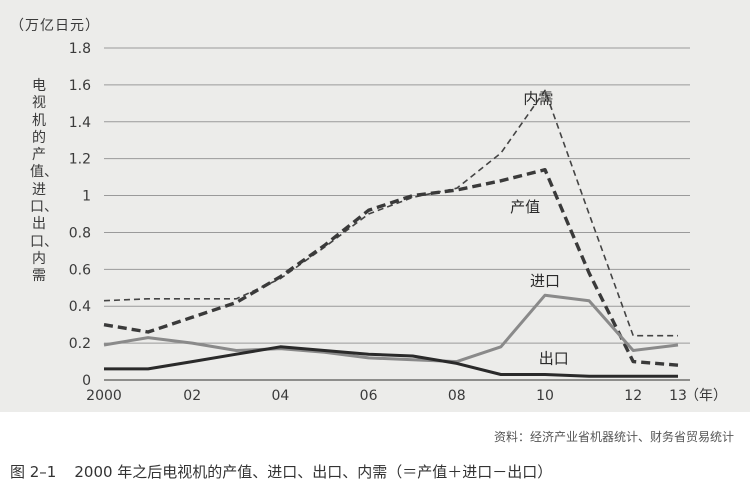 The width and height of the screenshot is (750, 489). Describe the element at coordinates (55, 26) in the screenshot. I see `unit-label: （万亿日元）` at that location.